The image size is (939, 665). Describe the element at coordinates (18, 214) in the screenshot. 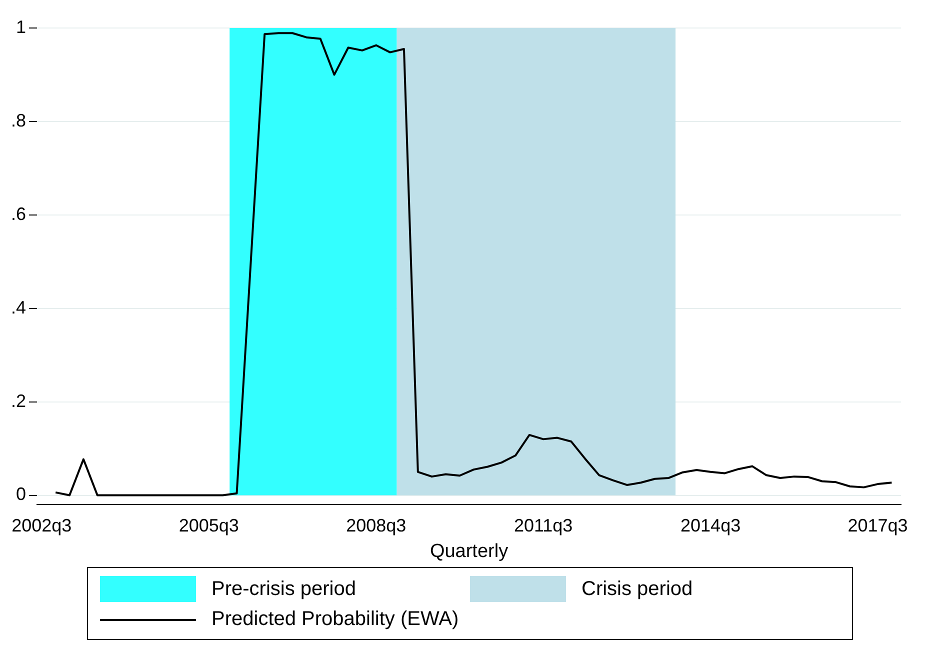

I see `y-tick-label: .6` at that location.